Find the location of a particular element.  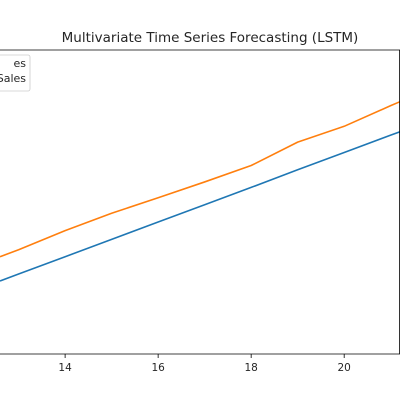

x-tick-label-18: 18 is located at coordinates (250, 368).